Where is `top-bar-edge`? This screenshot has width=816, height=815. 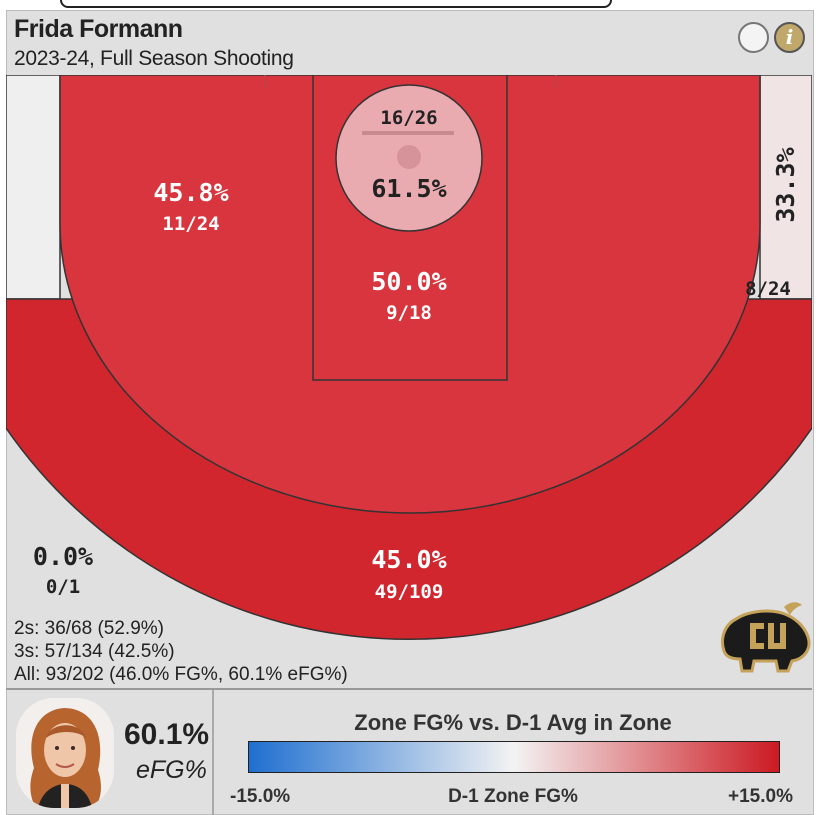
top-bar-edge is located at coordinates (336, 4).